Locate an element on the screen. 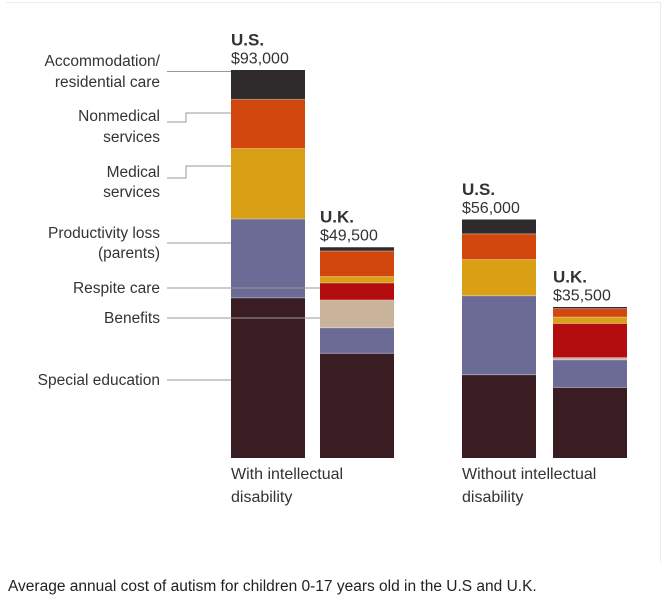  category-label-productivity-loss-parents: Productivity loss is located at coordinates (104, 233).